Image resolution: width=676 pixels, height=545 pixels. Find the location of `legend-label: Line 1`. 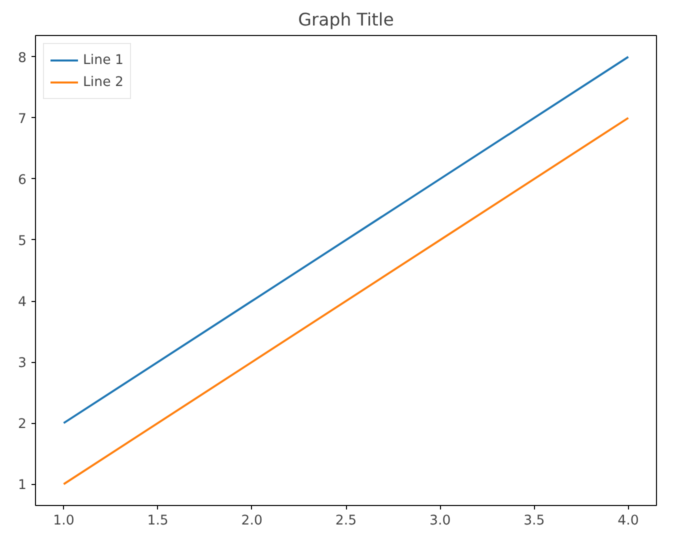

legend-label: Line 1 is located at coordinates (103, 60).